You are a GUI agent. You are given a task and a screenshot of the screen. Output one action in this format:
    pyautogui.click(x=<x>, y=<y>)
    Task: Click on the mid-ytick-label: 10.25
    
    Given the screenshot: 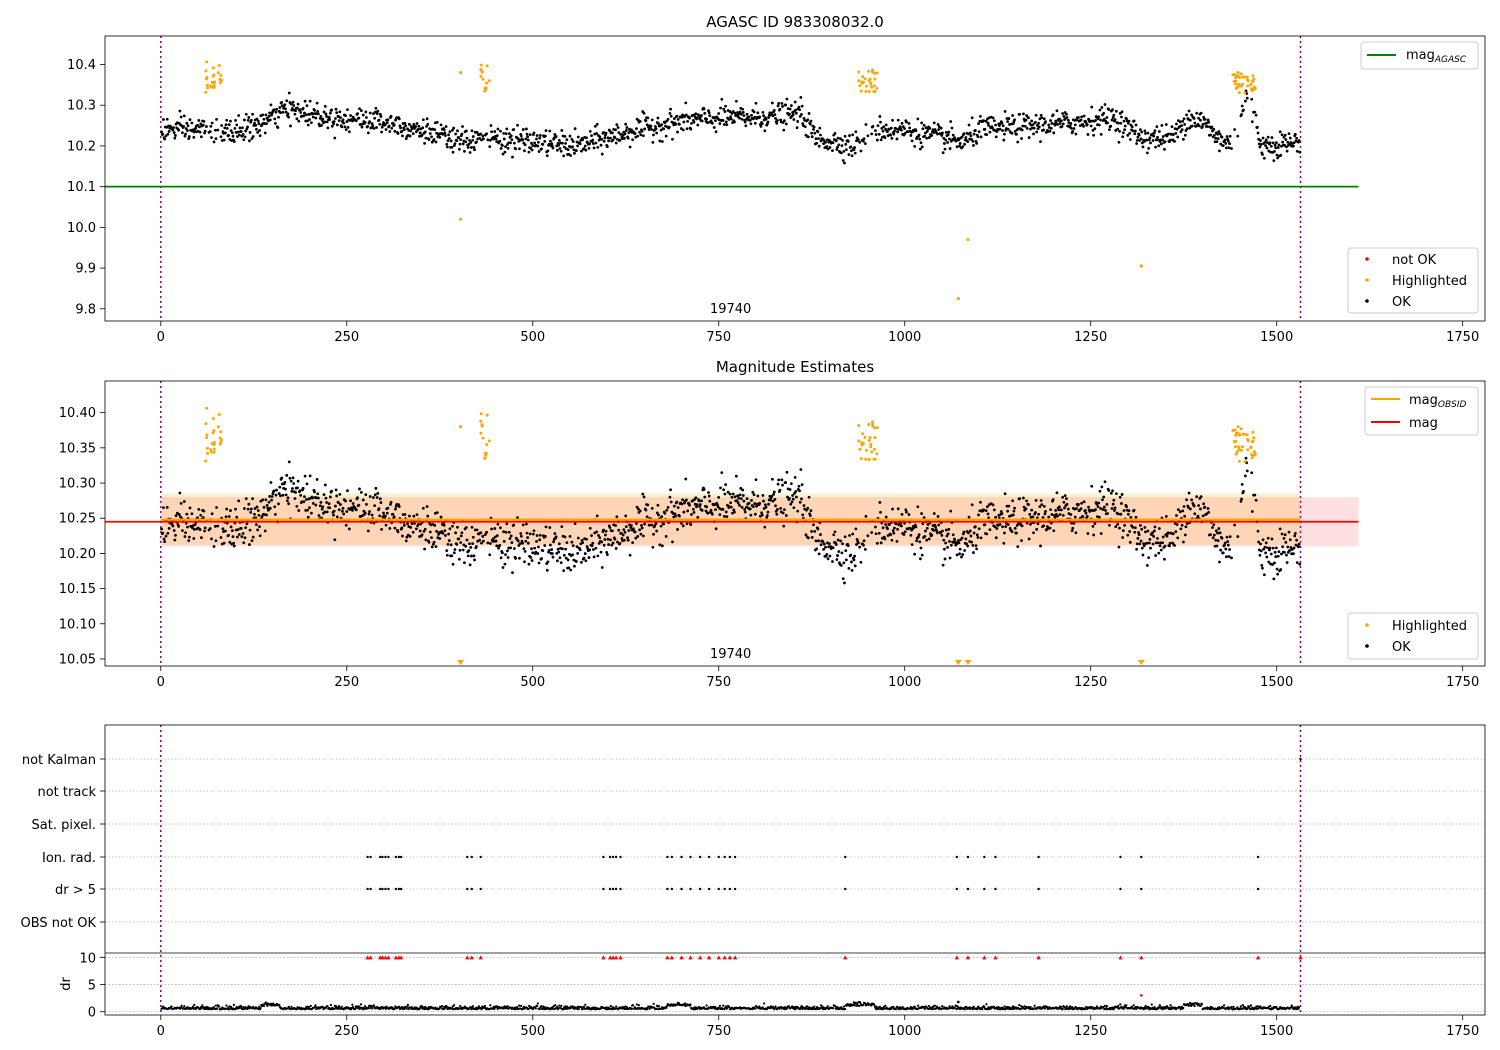 What is the action you would take?
    pyautogui.click(x=77, y=519)
    